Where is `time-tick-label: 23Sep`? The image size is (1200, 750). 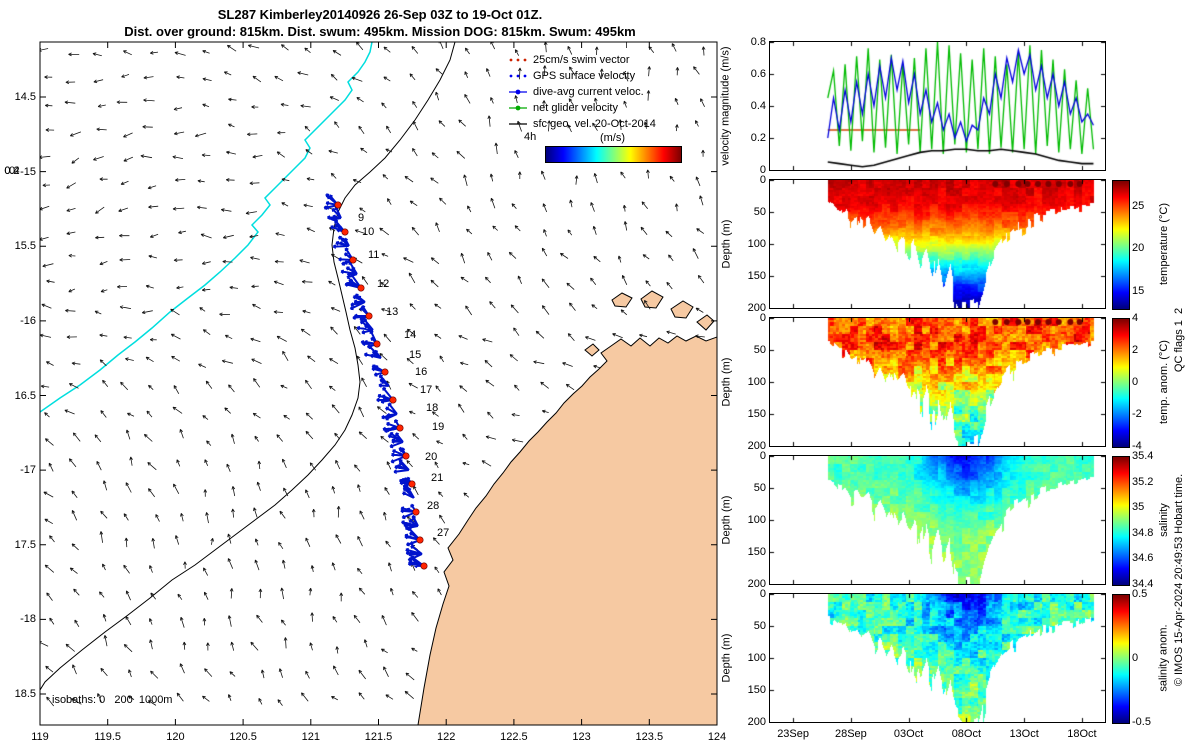 time-tick-label: 23Sep is located at coordinates (793, 734).